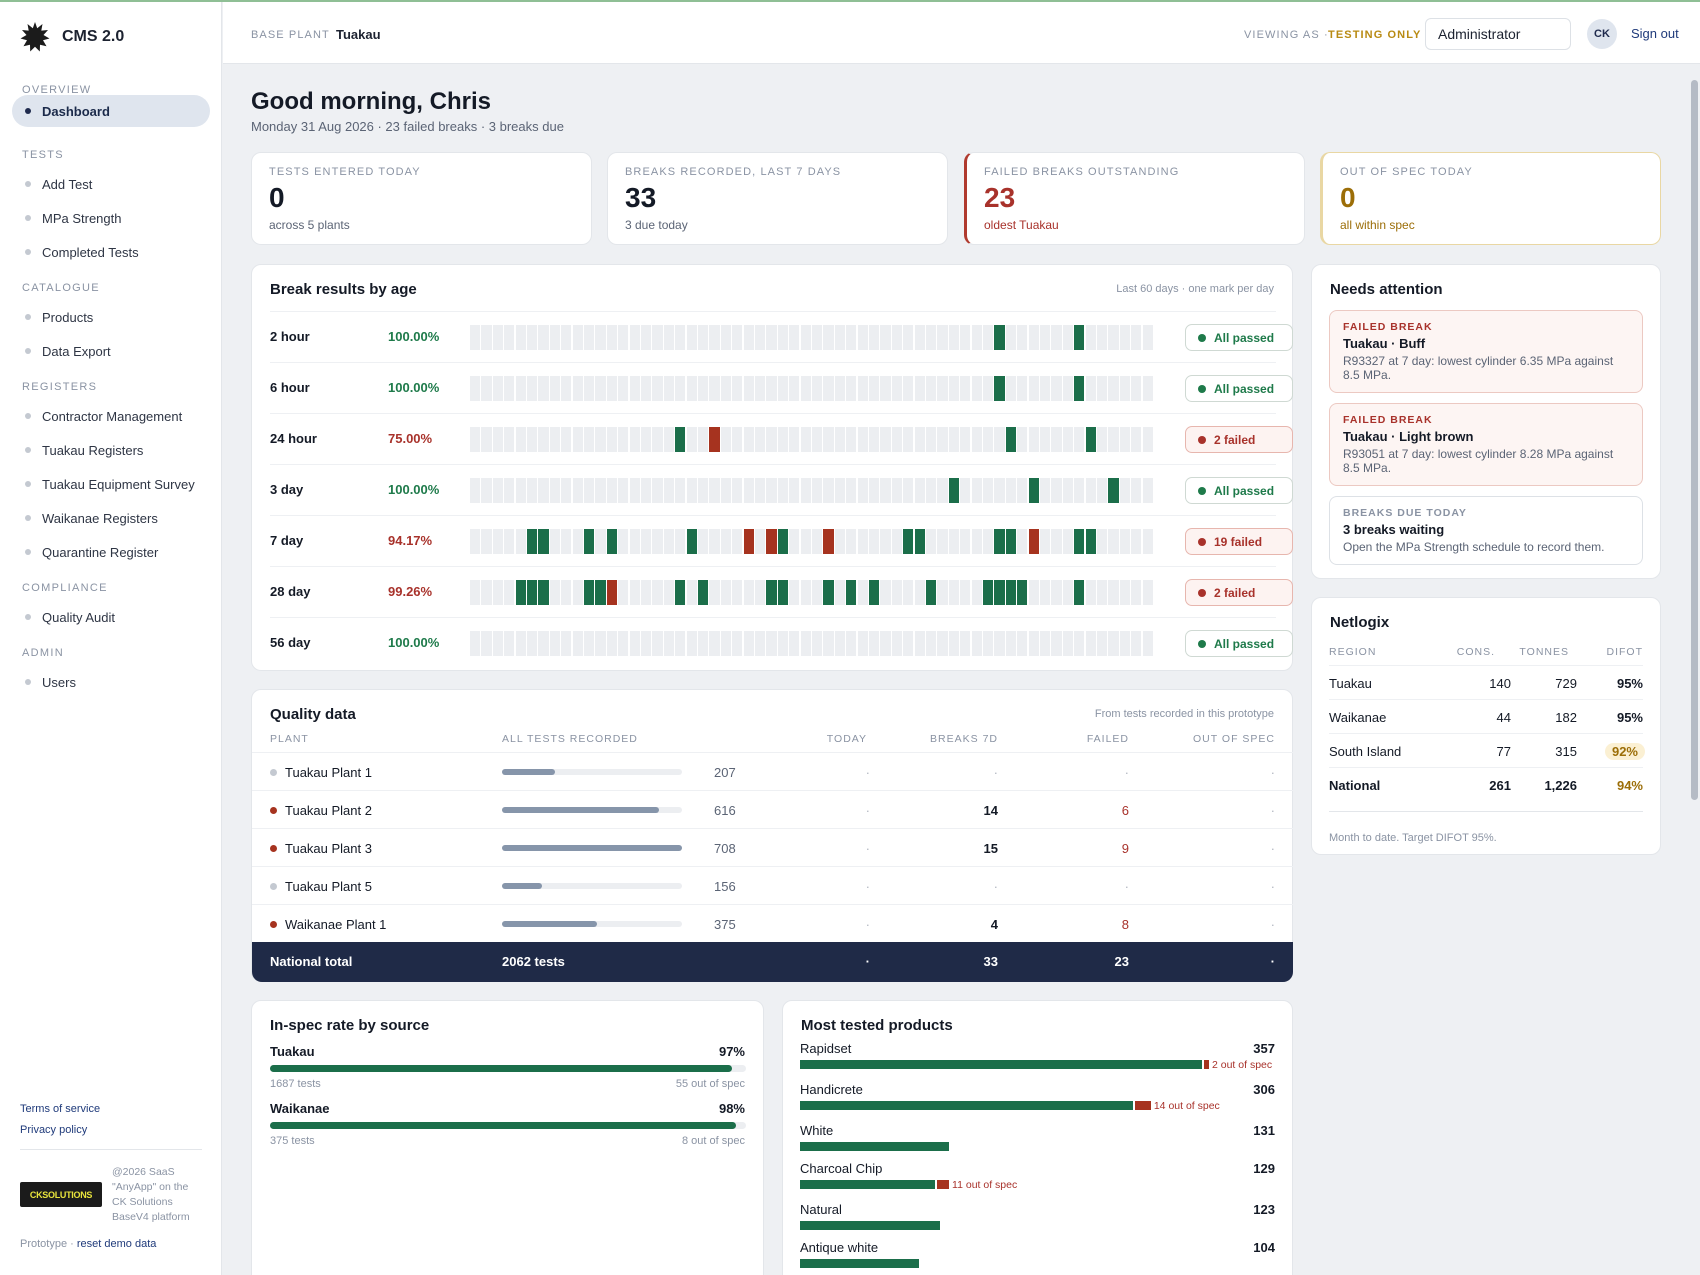 This screenshot has height=1275, width=1700. I want to click on product-bar, so click(875, 1146).